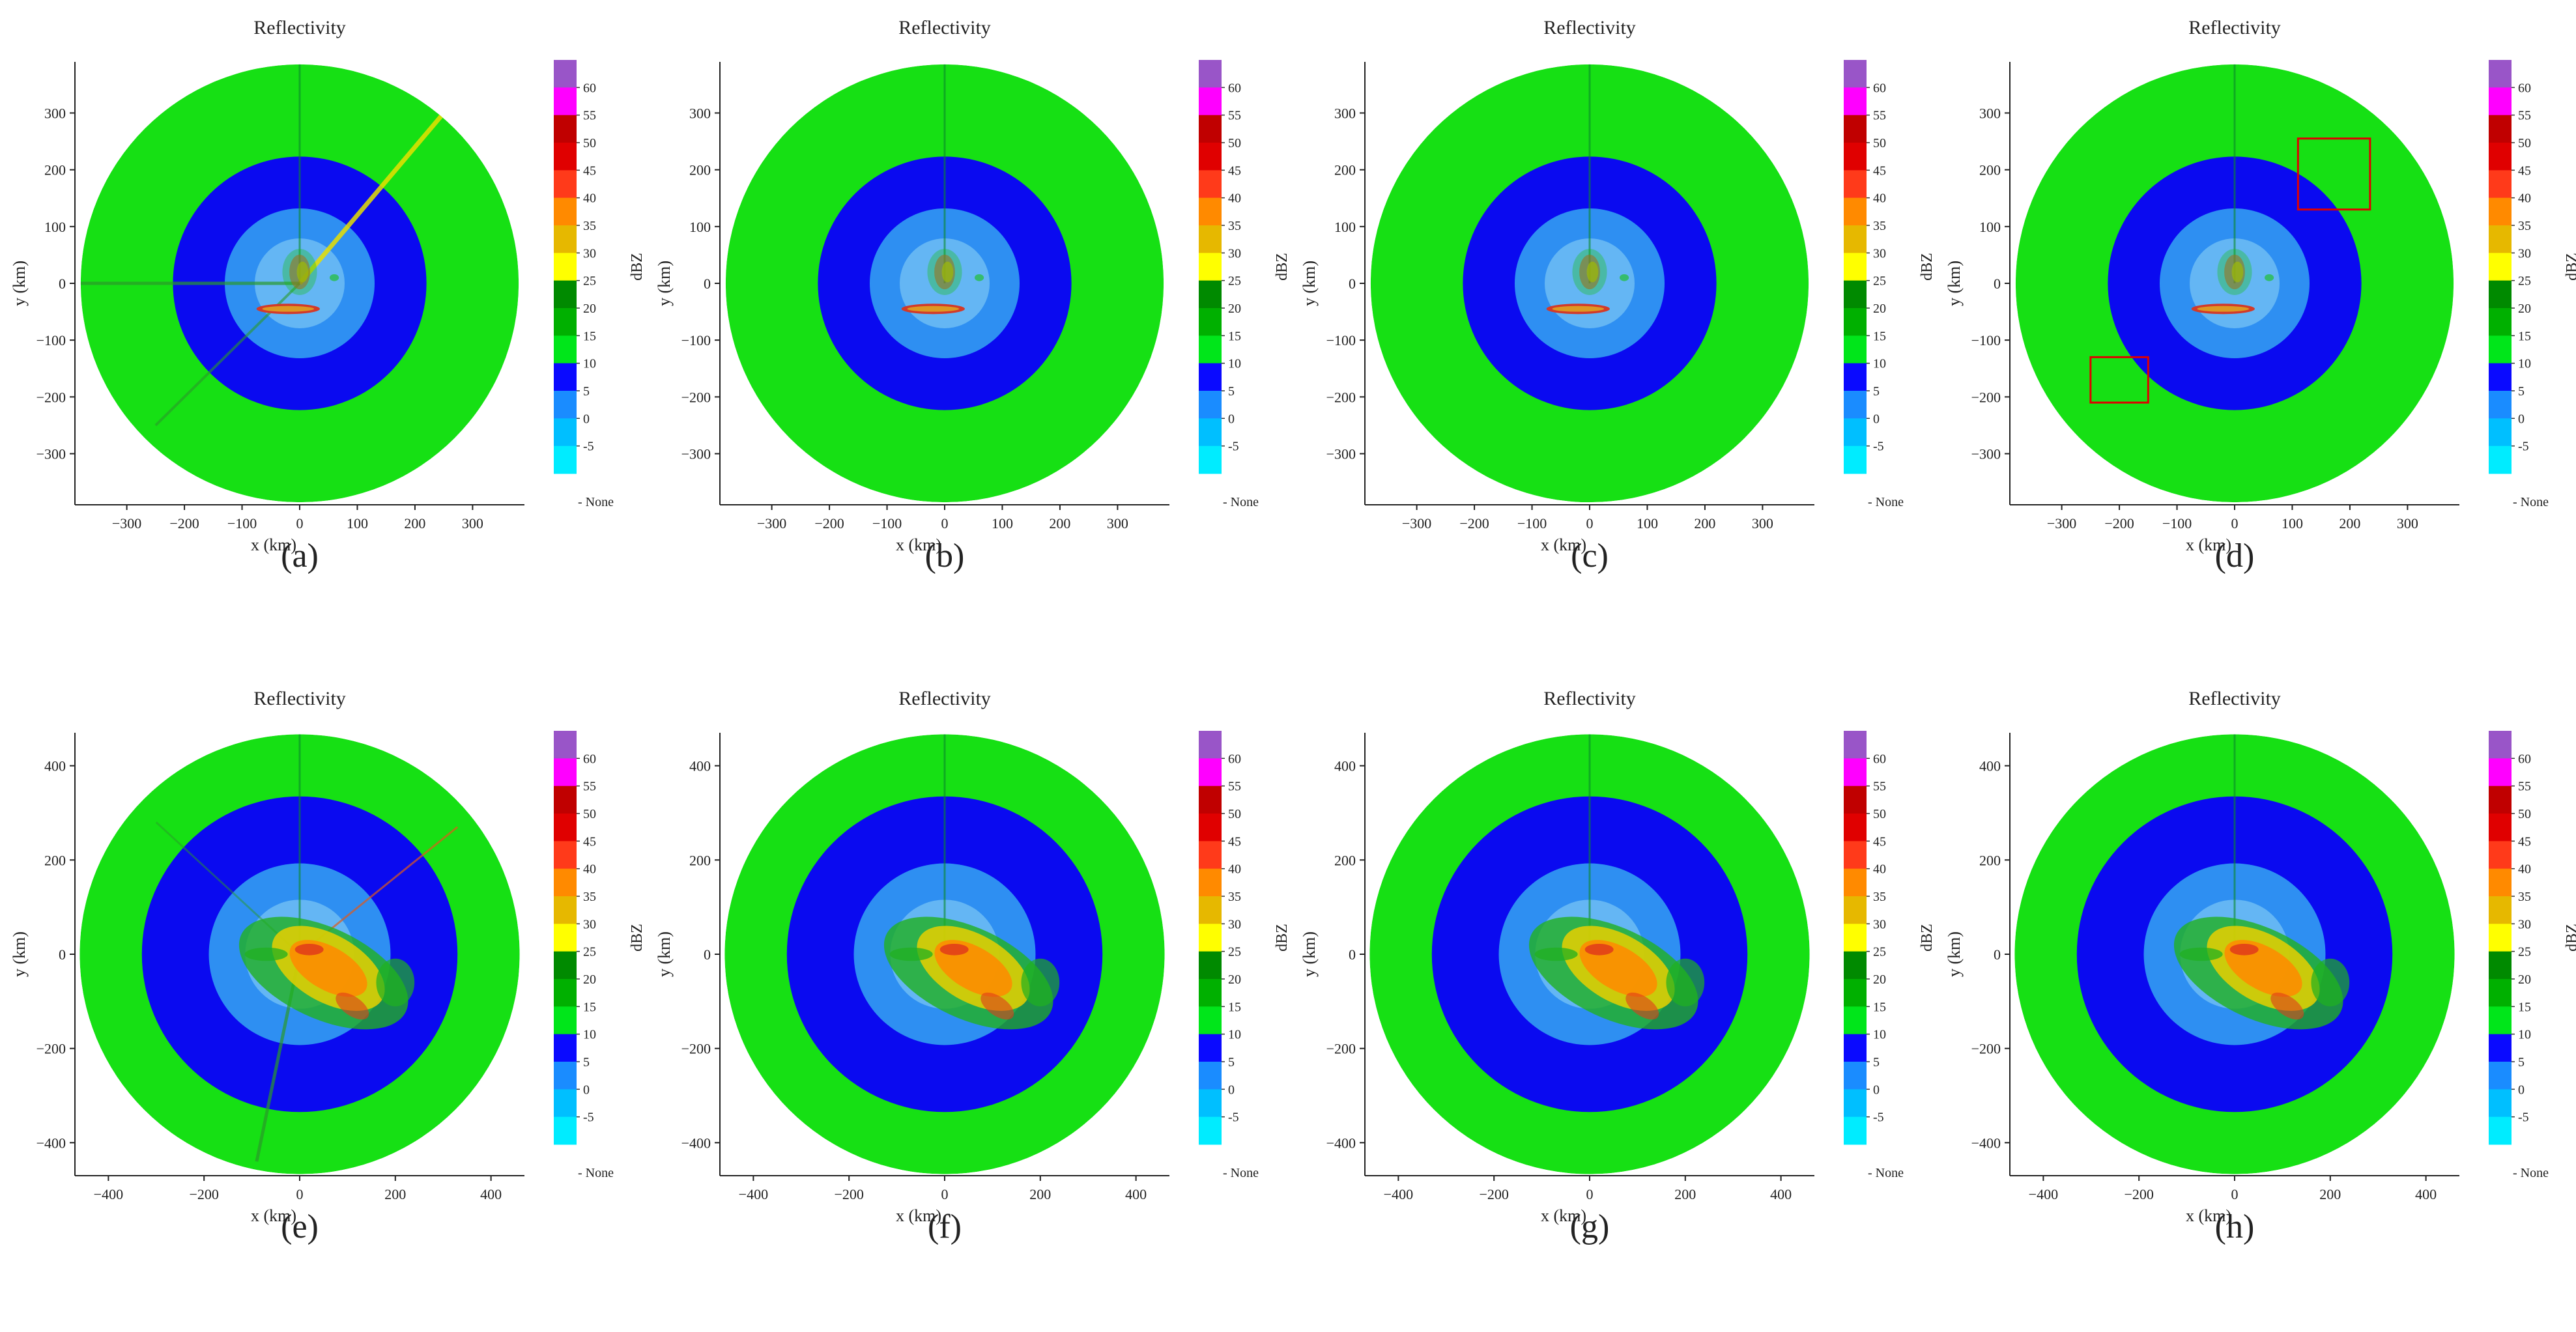  I want to click on colorbar-label: dBZ, so click(637, 267).